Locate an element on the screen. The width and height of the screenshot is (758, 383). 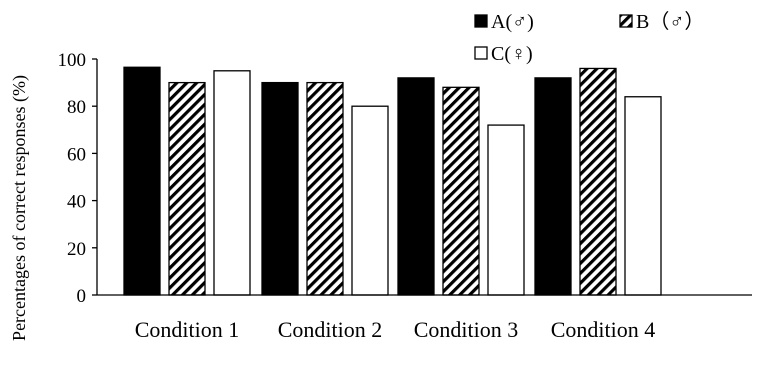
x-category-label: Condition 2 is located at coordinates (330, 329).